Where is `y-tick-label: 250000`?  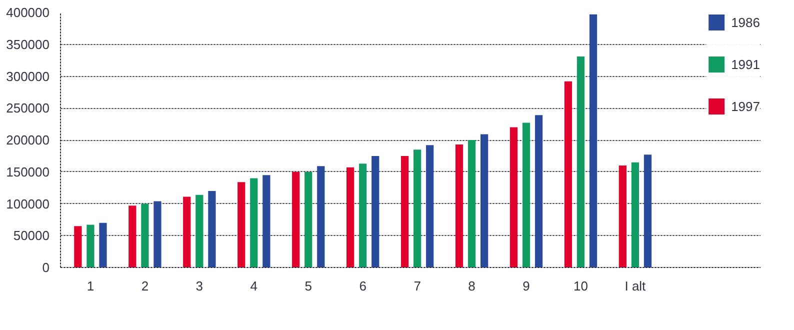 y-tick-label: 250000 is located at coordinates (28, 108).